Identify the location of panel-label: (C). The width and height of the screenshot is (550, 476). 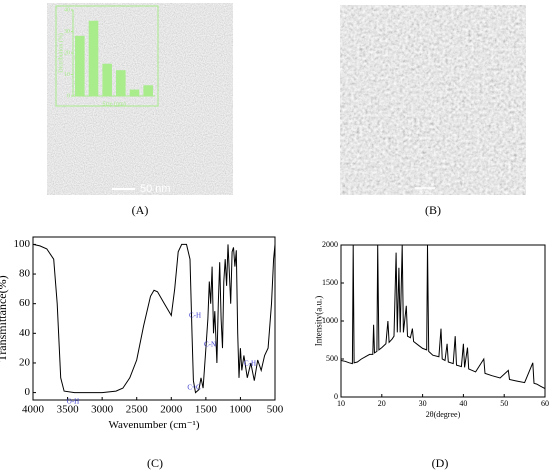
(155, 463).